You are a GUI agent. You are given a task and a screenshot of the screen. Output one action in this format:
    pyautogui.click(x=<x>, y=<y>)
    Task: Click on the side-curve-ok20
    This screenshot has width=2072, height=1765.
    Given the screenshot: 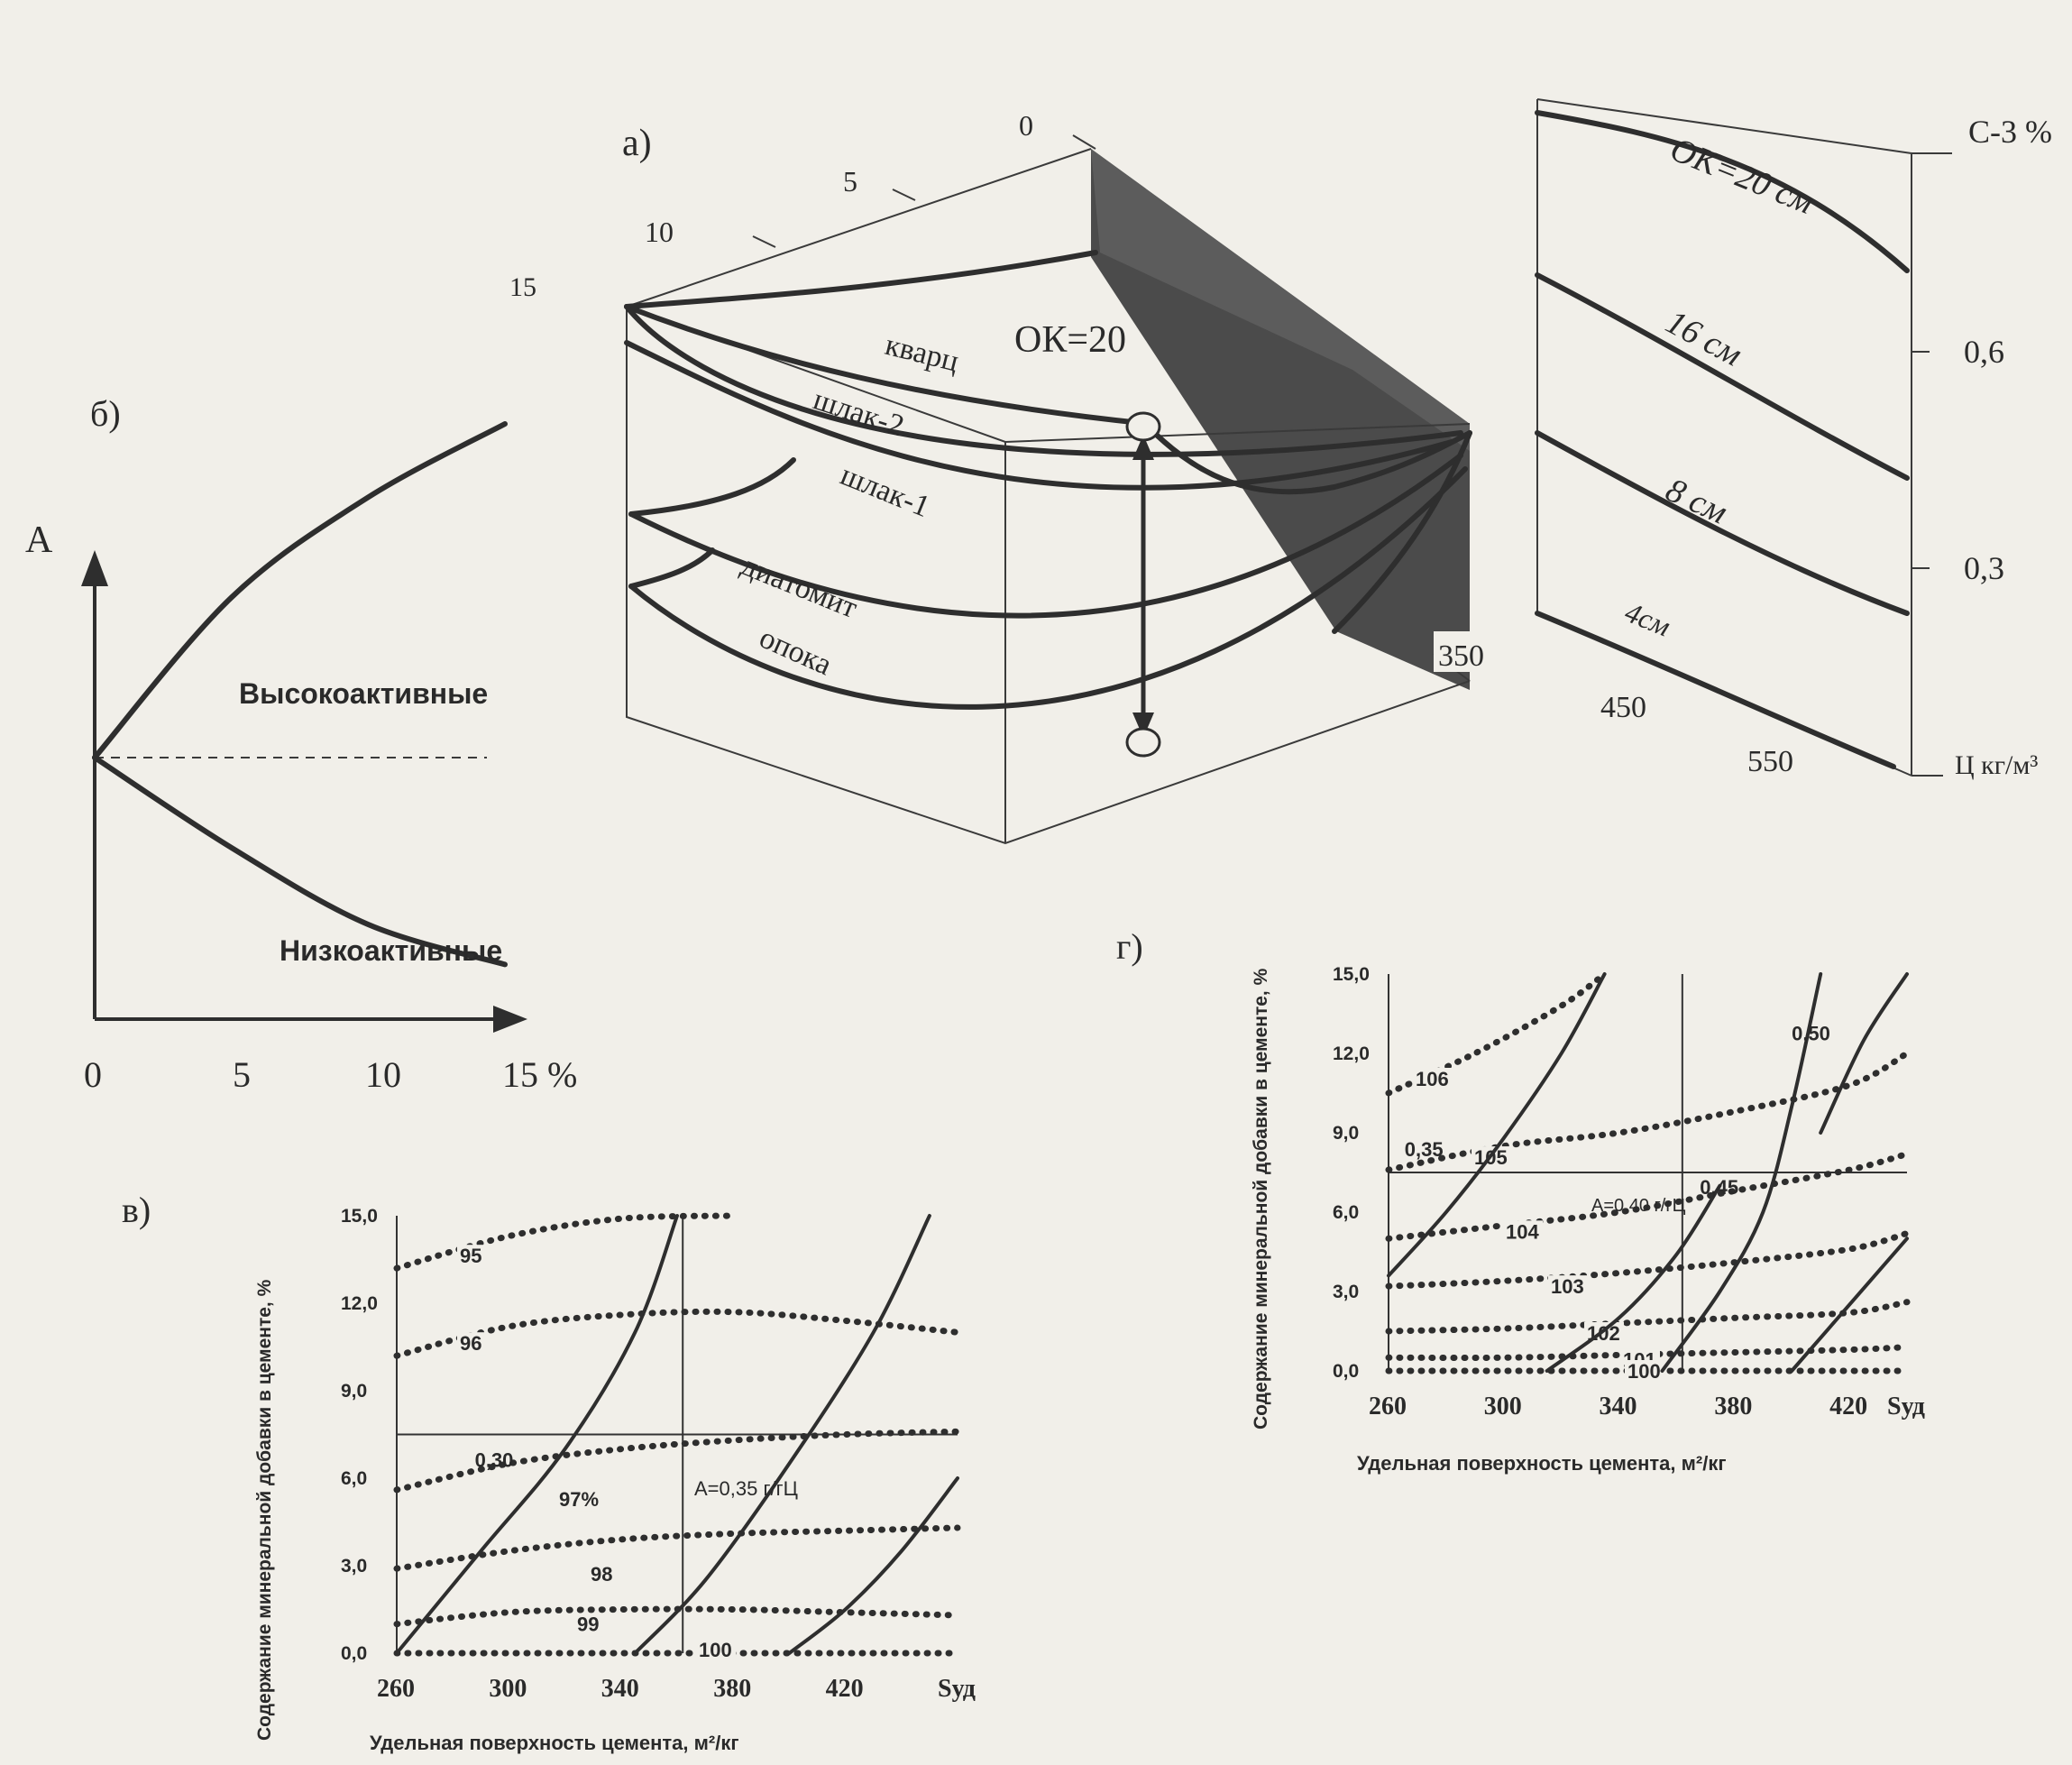 What is the action you would take?
    pyautogui.click(x=1722, y=192)
    